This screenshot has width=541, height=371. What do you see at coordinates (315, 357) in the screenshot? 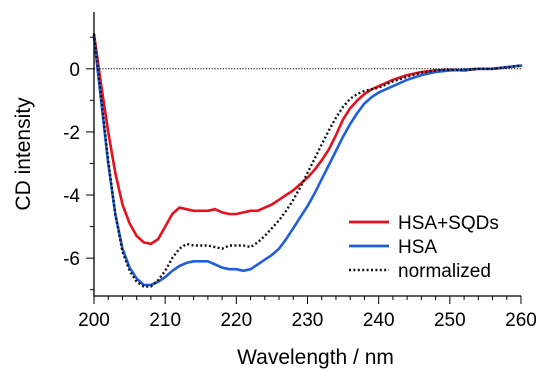
I see `x-axis-title: Wavelength / nm` at bounding box center [315, 357].